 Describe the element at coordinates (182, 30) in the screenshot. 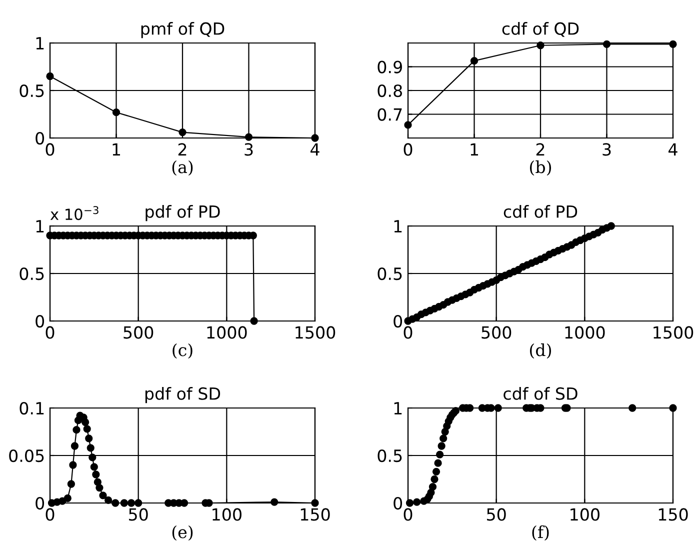

I see `chart-title: pmf of QD` at that location.